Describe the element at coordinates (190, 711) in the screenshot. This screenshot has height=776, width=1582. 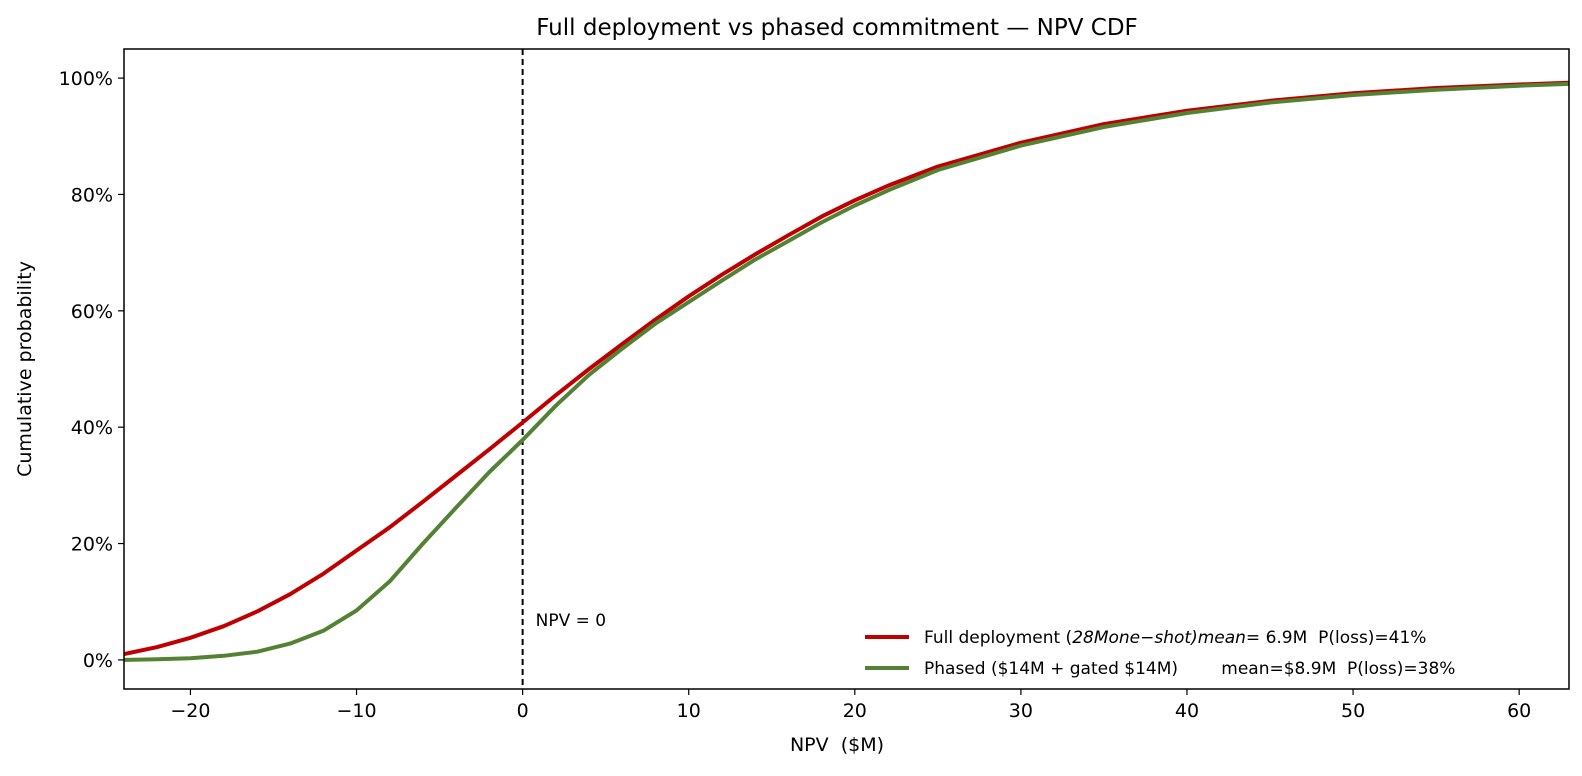
I see `x-tick-label: −20` at that location.